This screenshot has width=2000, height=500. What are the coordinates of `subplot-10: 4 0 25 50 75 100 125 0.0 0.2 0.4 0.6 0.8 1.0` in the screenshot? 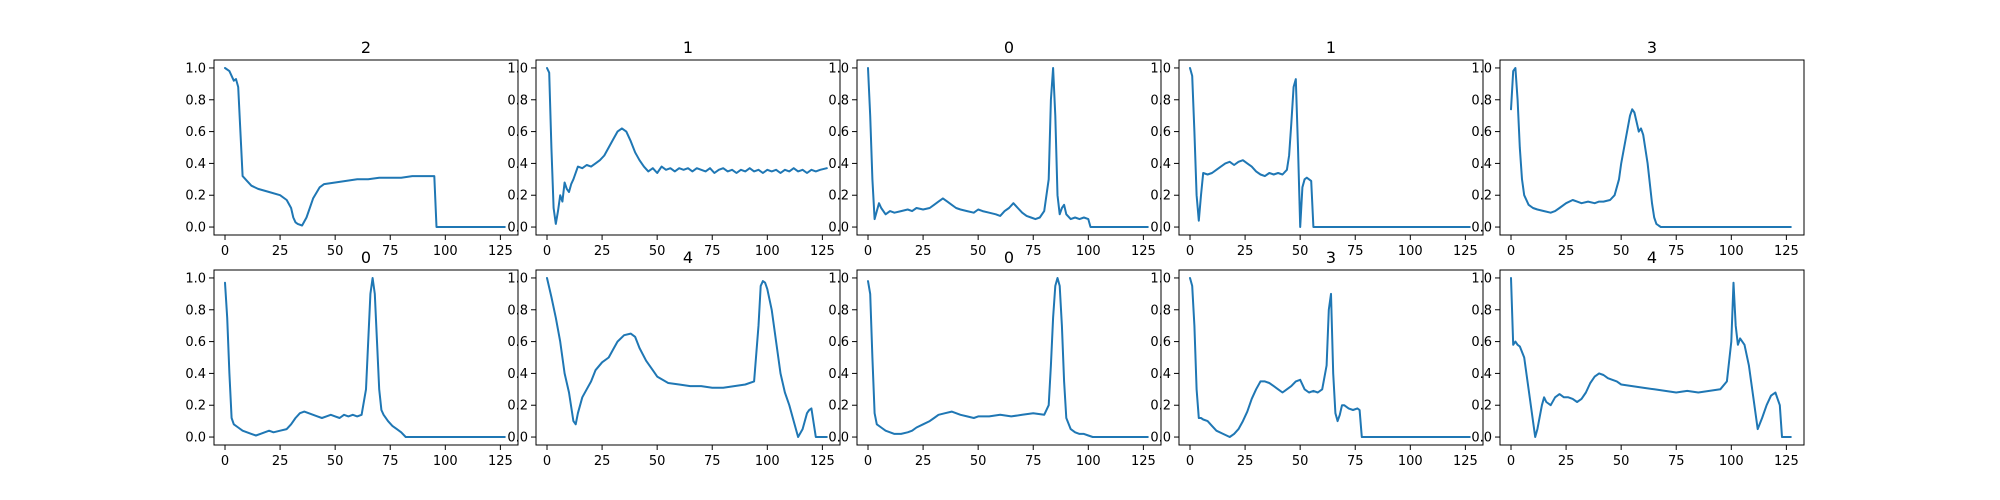 It's located at (1638, 358).